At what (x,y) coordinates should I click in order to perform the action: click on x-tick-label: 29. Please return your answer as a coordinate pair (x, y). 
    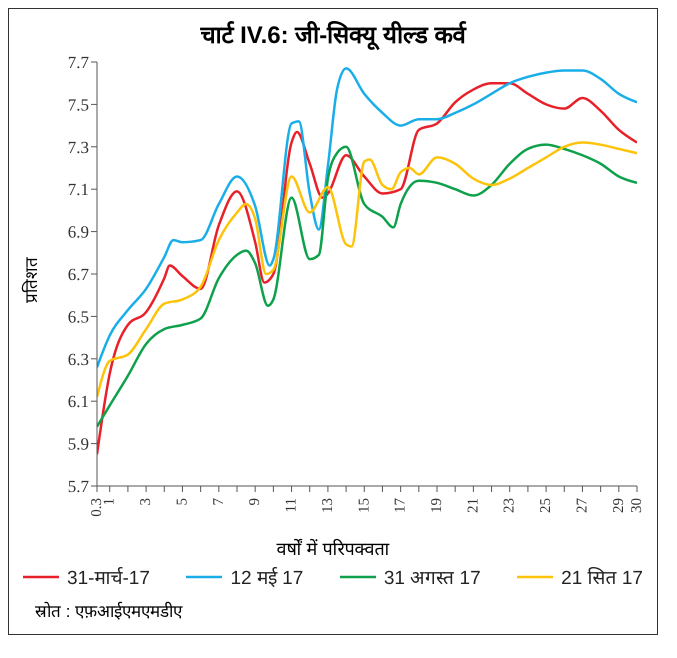
    Looking at the image, I should click on (618, 505).